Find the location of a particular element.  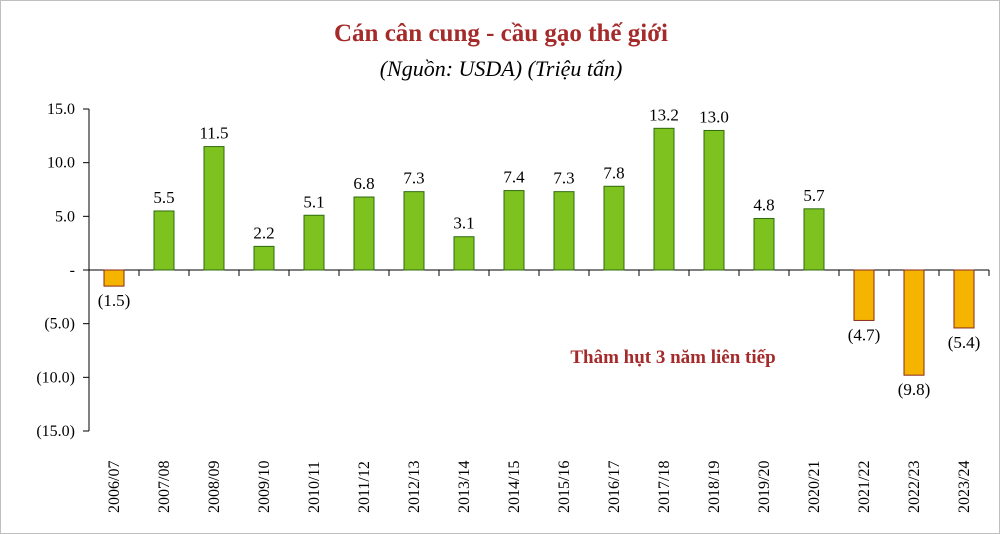

x-tick-label: 2006/07 is located at coordinates (114, 487).